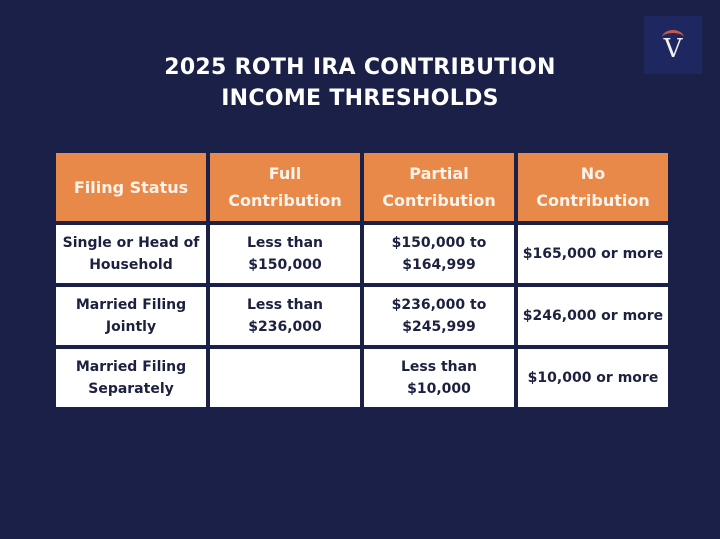 This screenshot has width=720, height=539. Describe the element at coordinates (593, 187) in the screenshot. I see `column-header: No Contribution` at that location.